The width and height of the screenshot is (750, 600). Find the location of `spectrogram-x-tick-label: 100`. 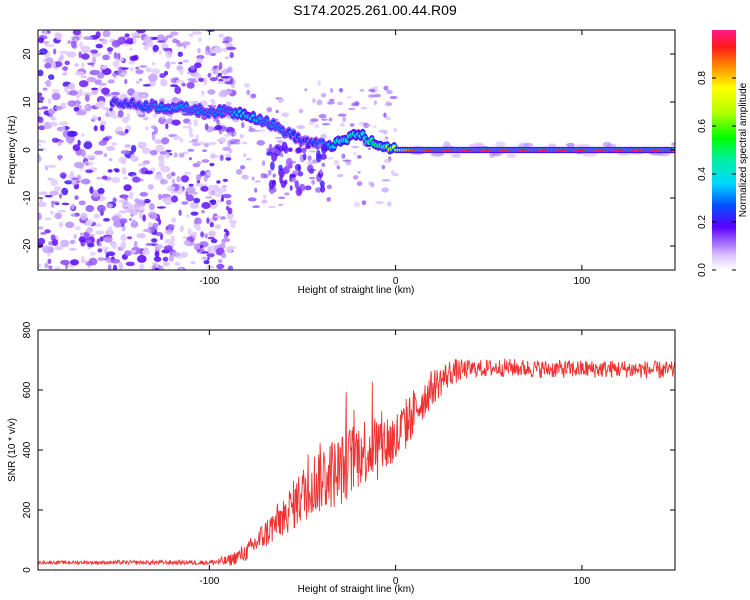

spectrogram-x-tick-label: 100 is located at coordinates (582, 281).